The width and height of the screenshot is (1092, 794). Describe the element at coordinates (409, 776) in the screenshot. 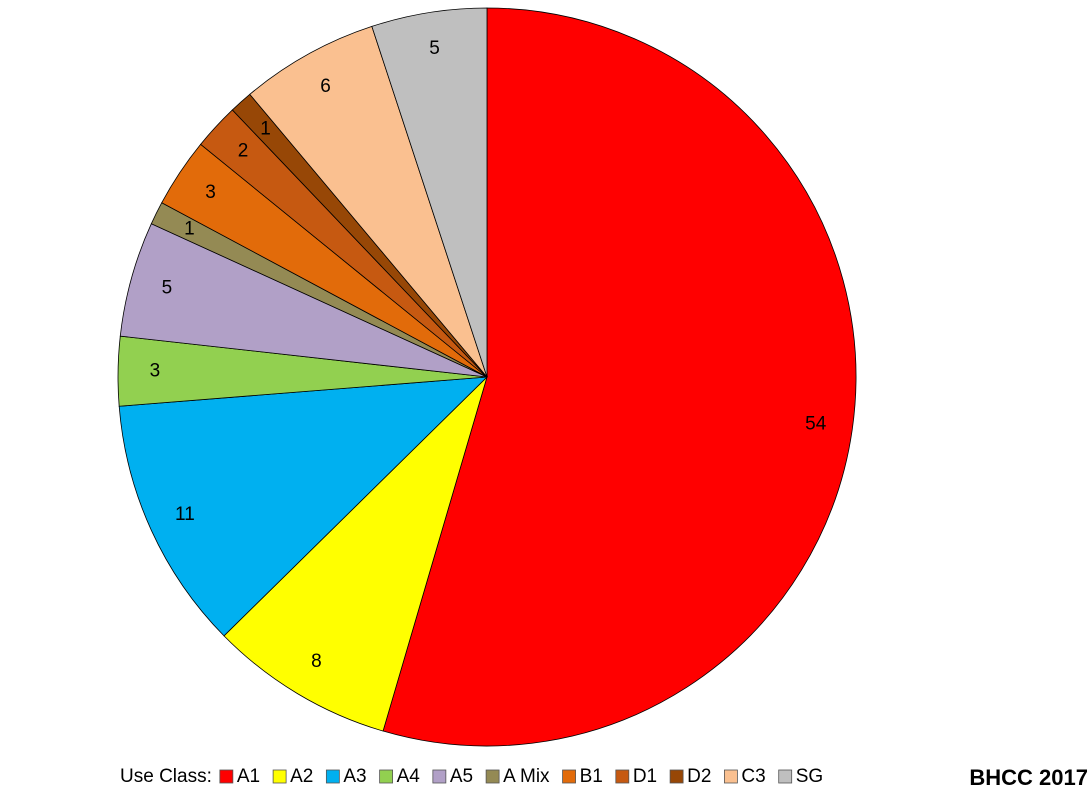

I see `legend-label: A4` at that location.